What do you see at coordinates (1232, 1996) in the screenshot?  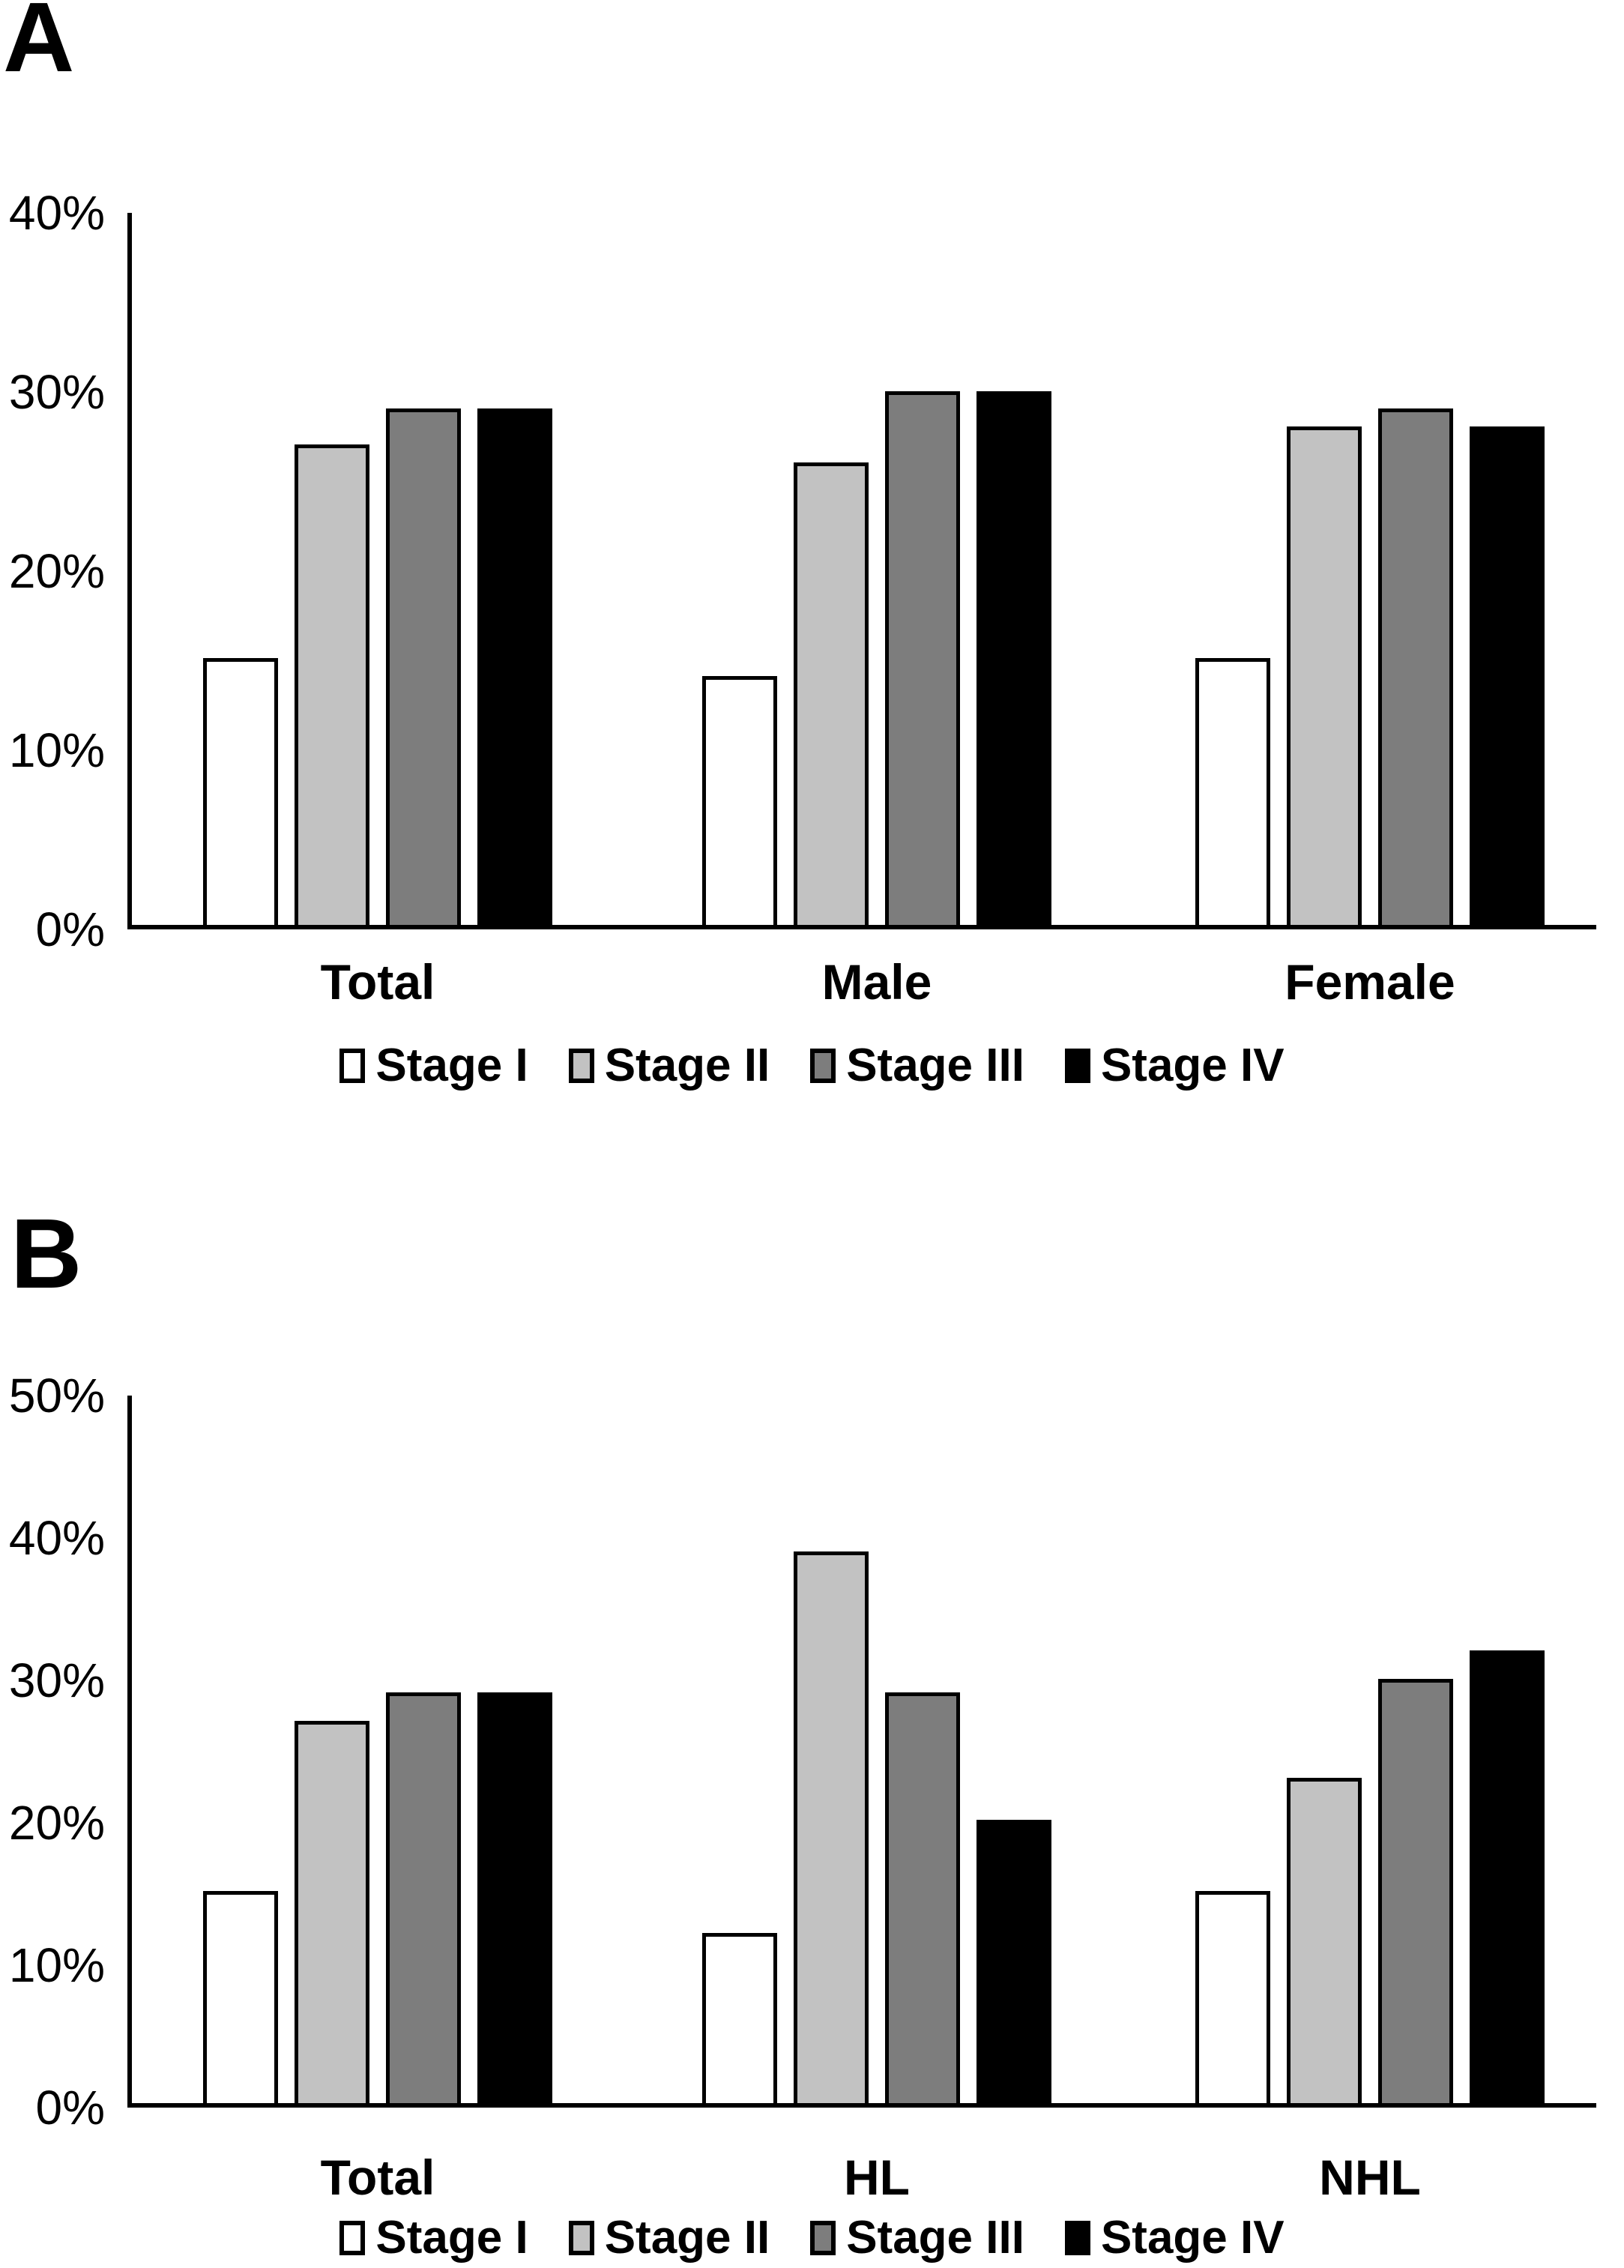 I see `bar-stage-i-nhl` at bounding box center [1232, 1996].